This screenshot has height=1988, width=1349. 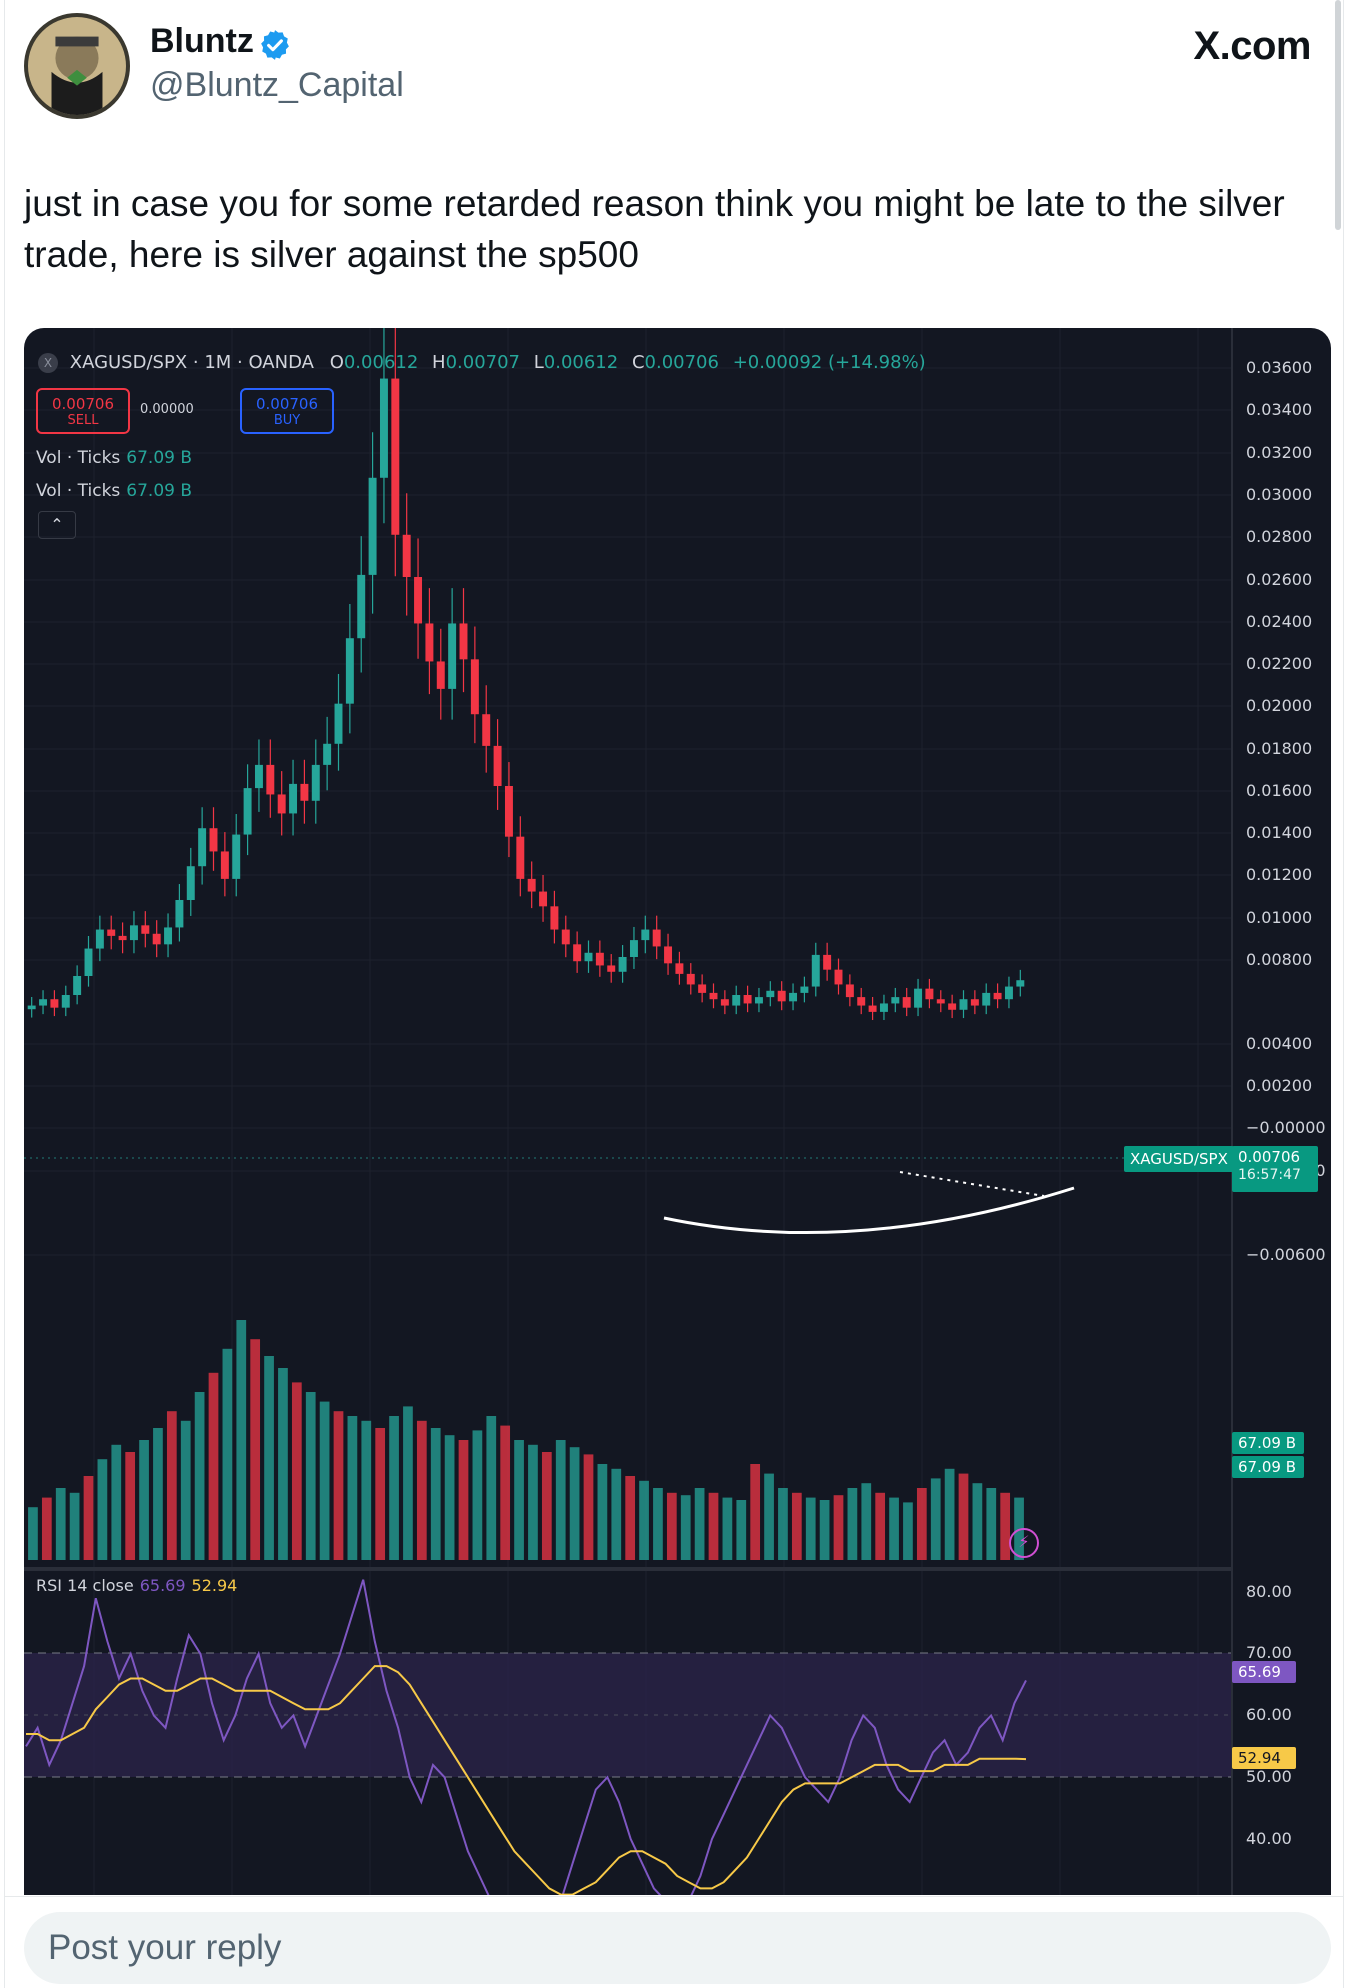 I want to click on volume-tag: 67.09 B, so click(x=1268, y=1443).